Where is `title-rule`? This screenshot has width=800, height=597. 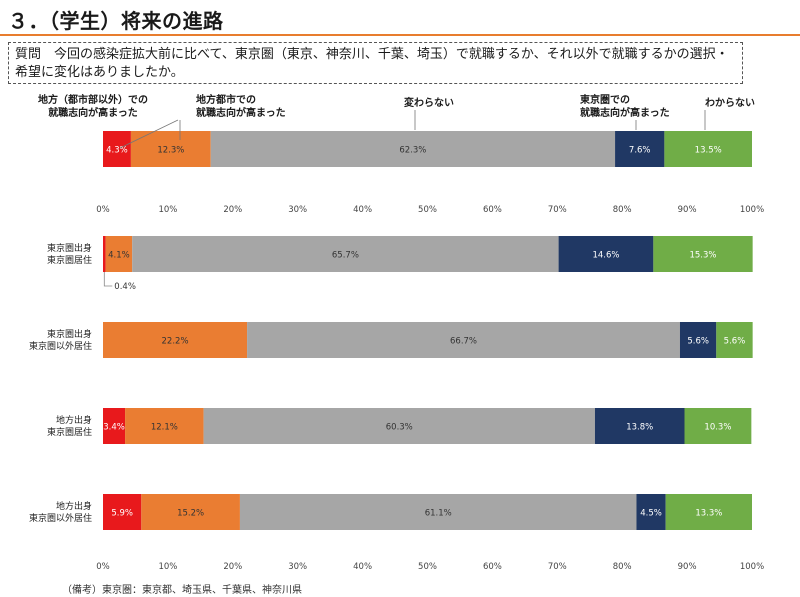 title-rule is located at coordinates (400, 35).